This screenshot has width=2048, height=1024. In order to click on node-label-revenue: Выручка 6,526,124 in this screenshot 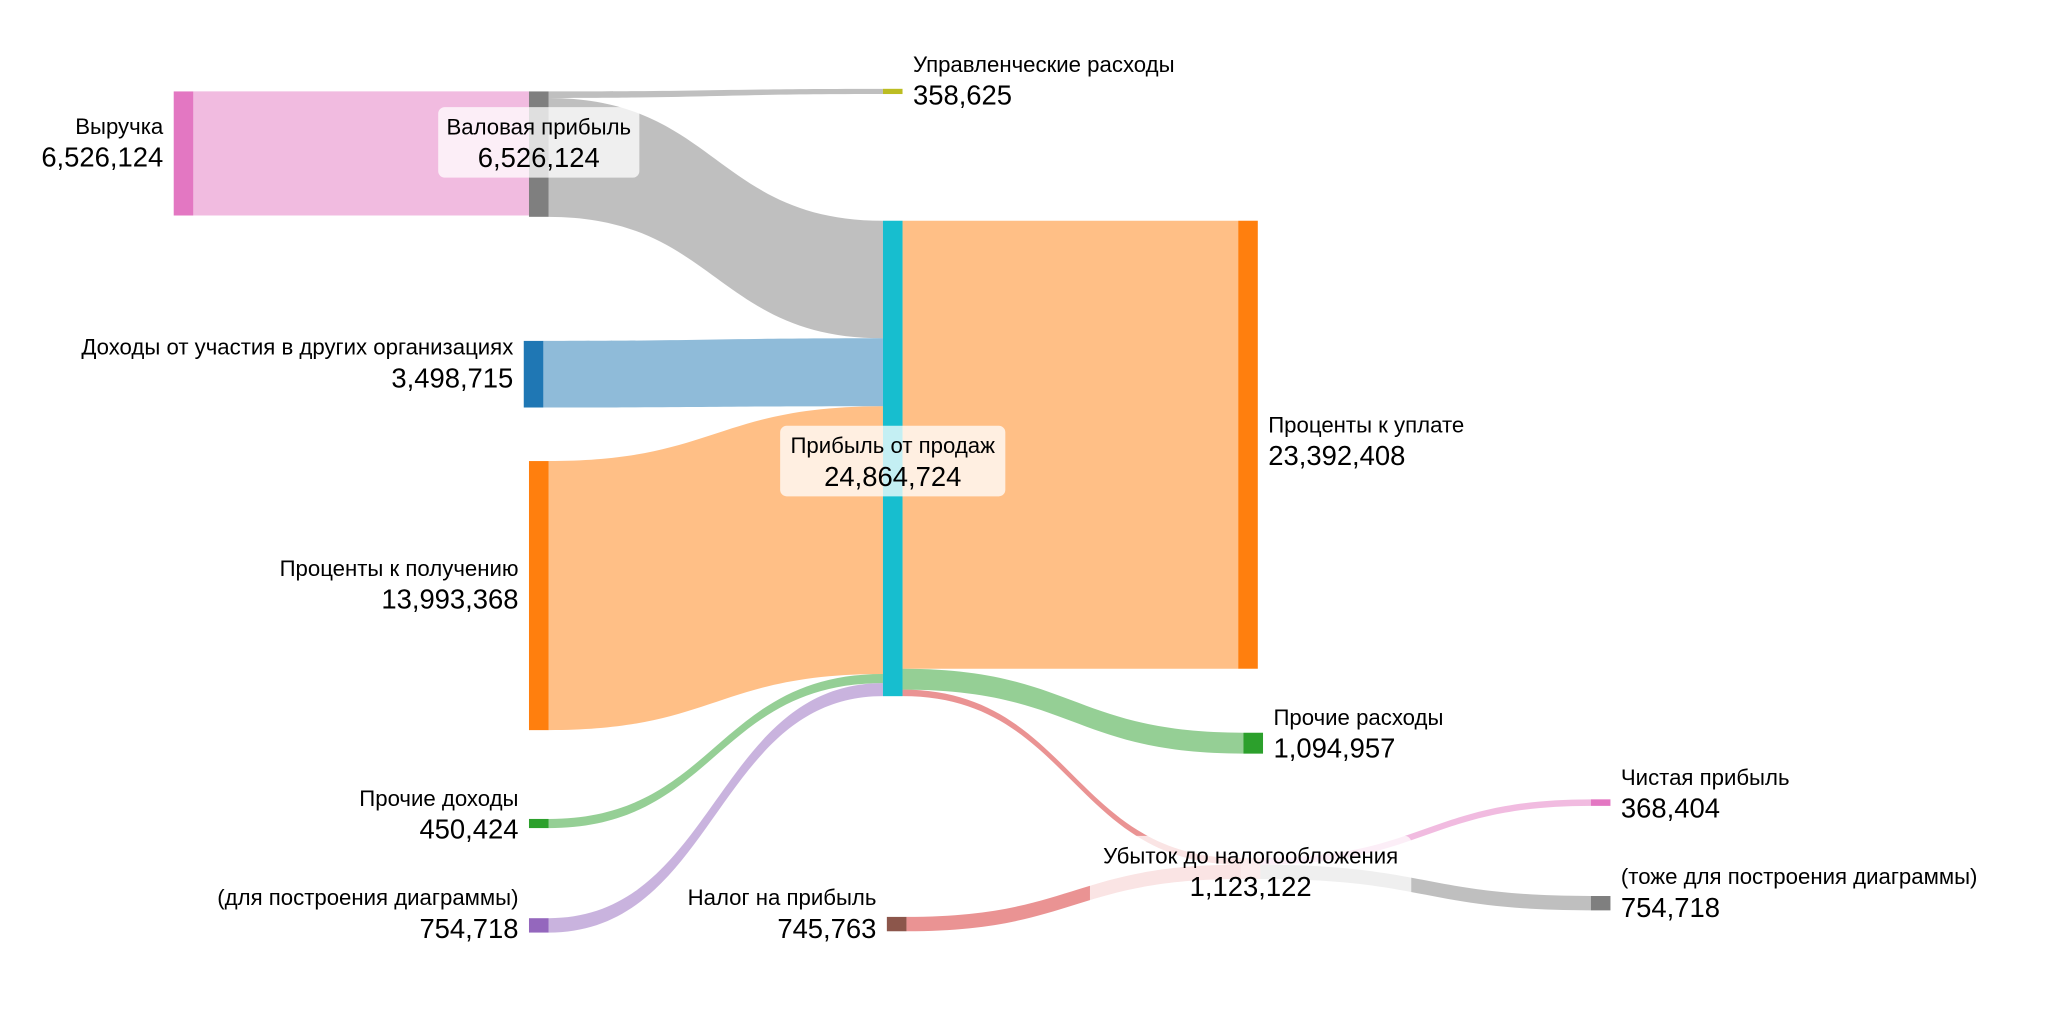, I will do `click(102, 143)`.